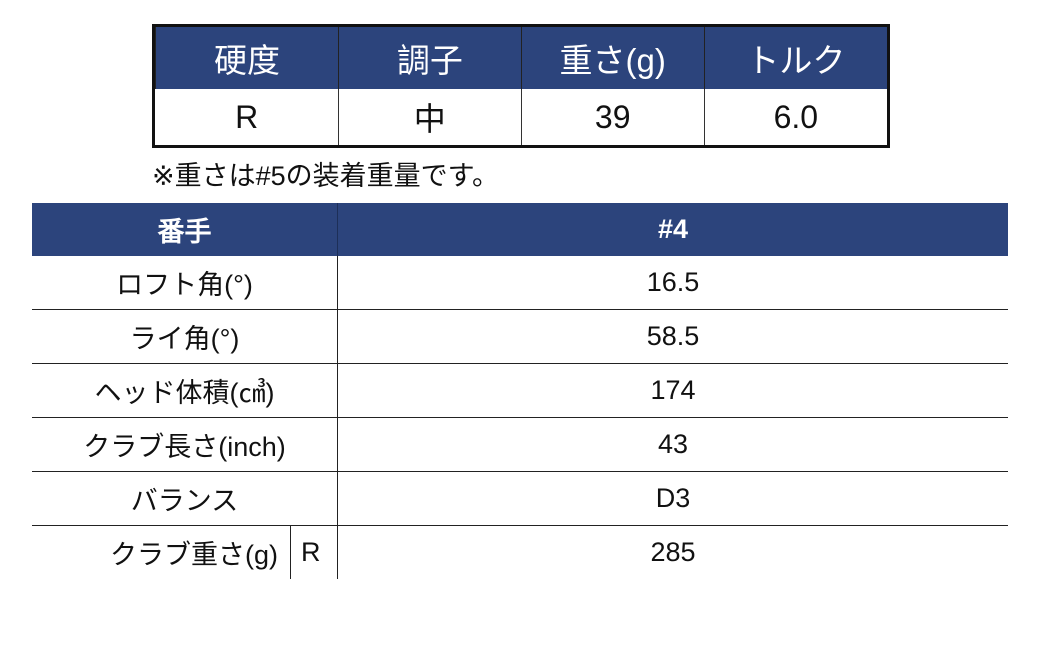 This screenshot has width=1040, height=645. I want to click on row-label: クラブ重さ(g), so click(194, 555).